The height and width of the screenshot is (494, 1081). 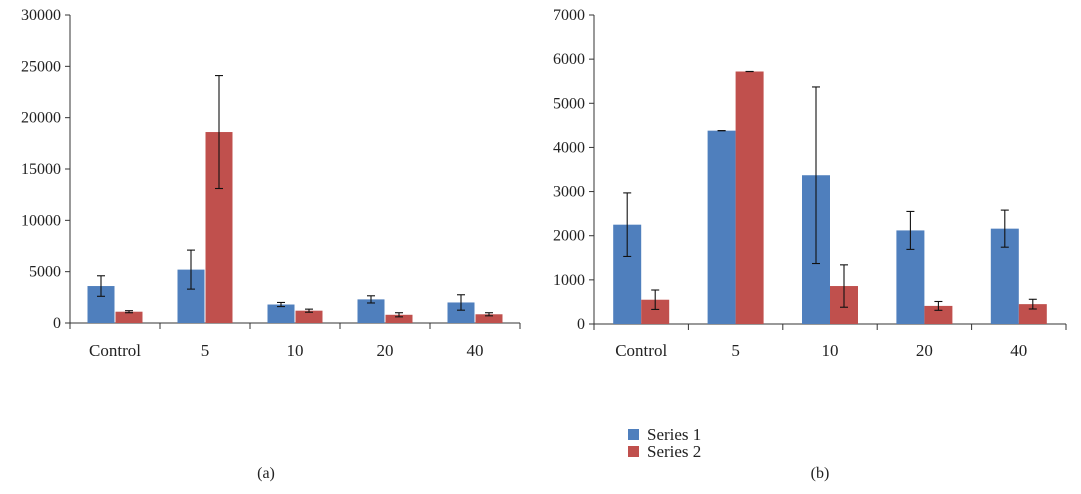 What do you see at coordinates (41, 66) in the screenshot?
I see `y-tick-label: 25000` at bounding box center [41, 66].